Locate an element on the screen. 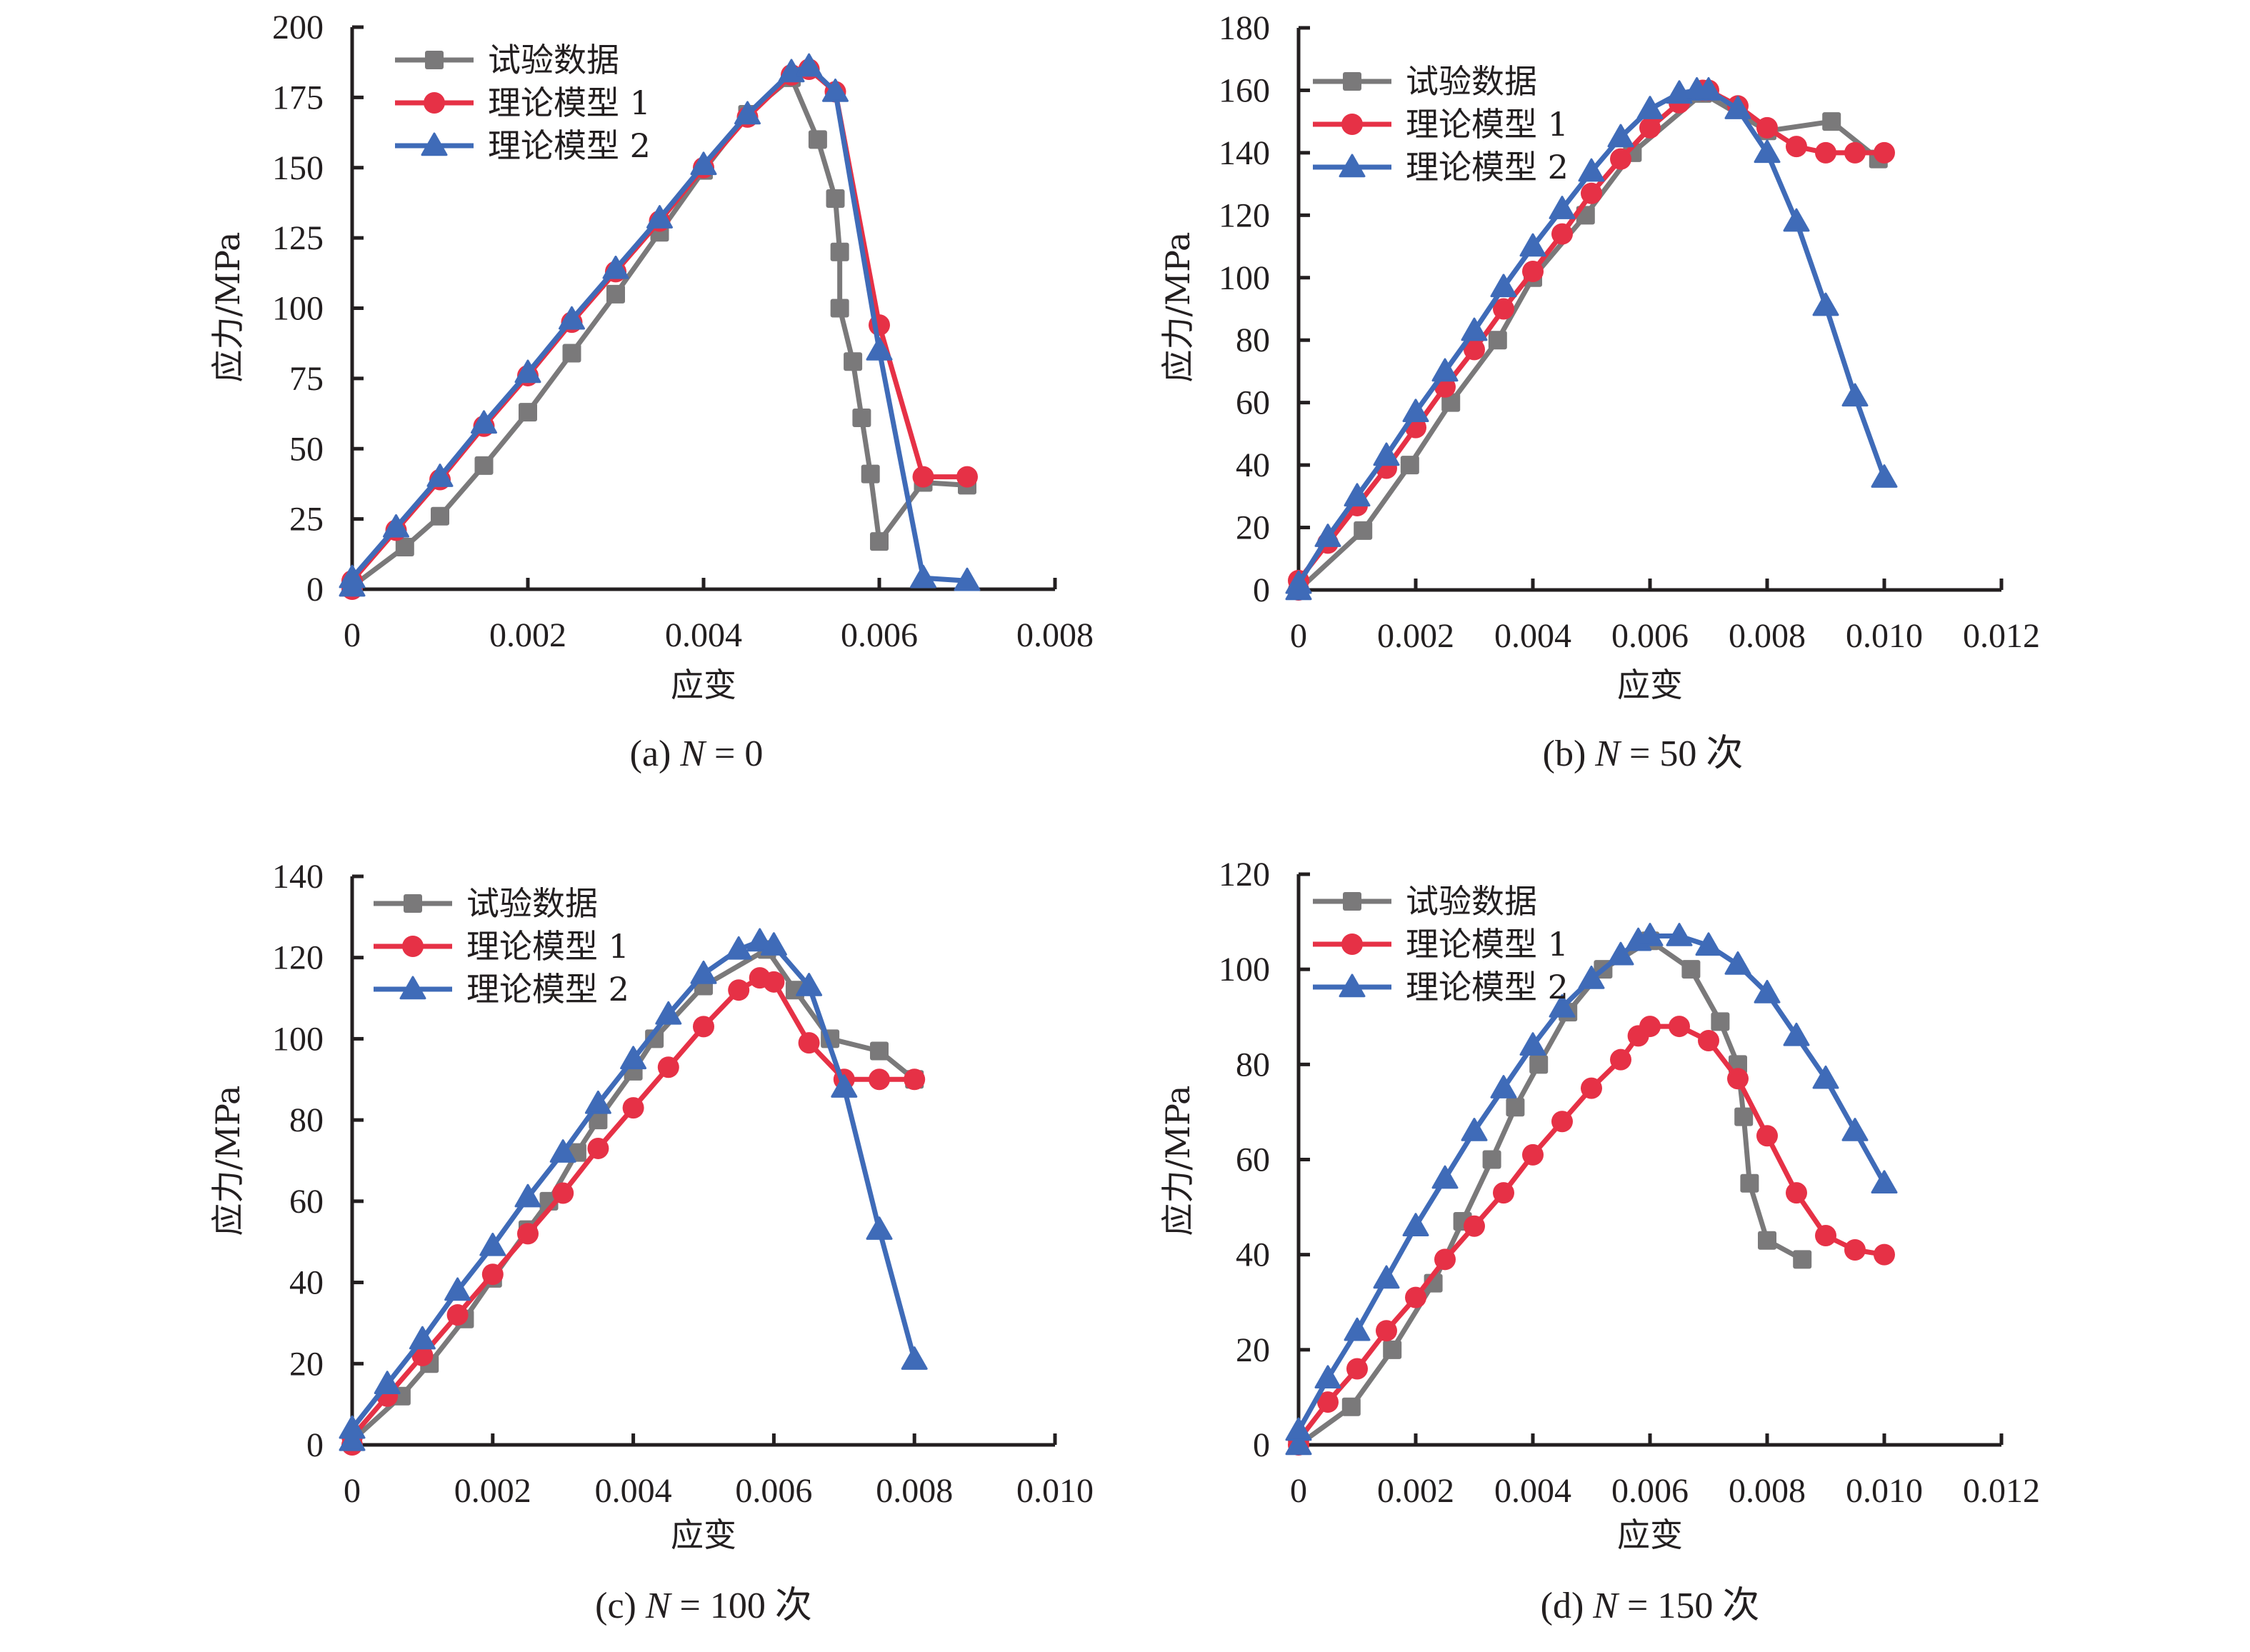 The height and width of the screenshot is (1652, 2250). x-axis-title: 应变 is located at coordinates (703, 1535).